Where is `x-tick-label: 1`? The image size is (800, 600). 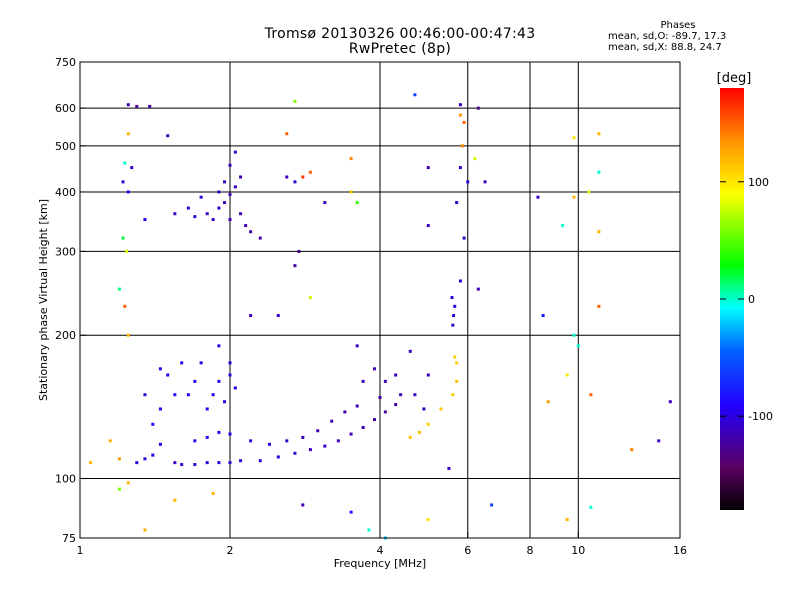 x-tick-label: 1 is located at coordinates (80, 550).